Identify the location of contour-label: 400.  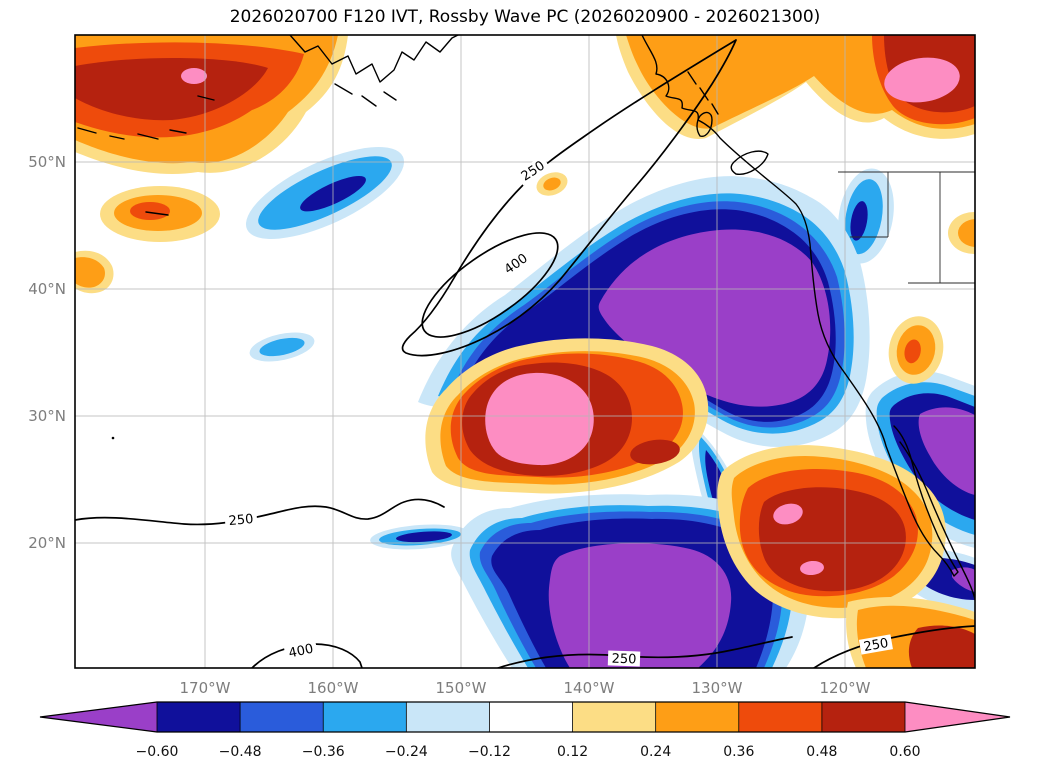
(301, 650).